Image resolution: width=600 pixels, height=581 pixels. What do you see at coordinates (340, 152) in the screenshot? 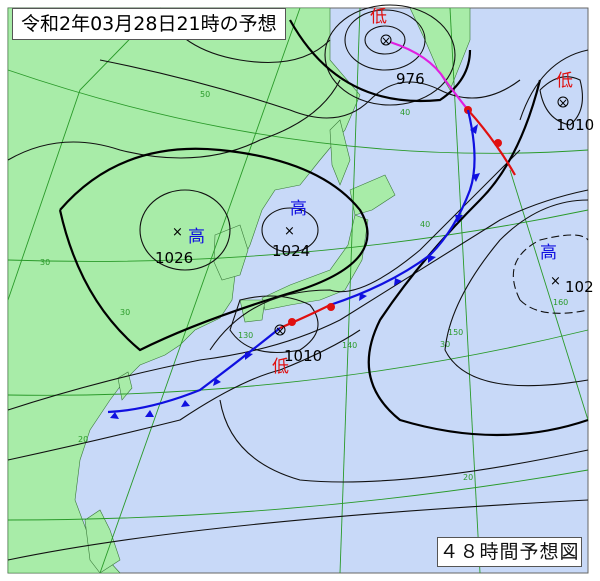
I see `sakhalin` at bounding box center [340, 152].